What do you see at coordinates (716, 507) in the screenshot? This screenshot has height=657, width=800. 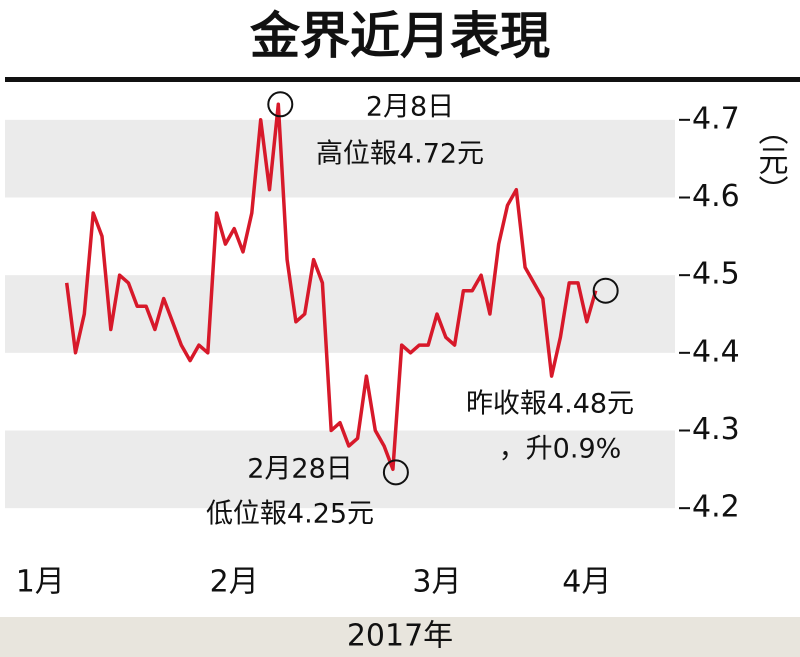 I see `y-tick-label: 4.2` at bounding box center [716, 507].